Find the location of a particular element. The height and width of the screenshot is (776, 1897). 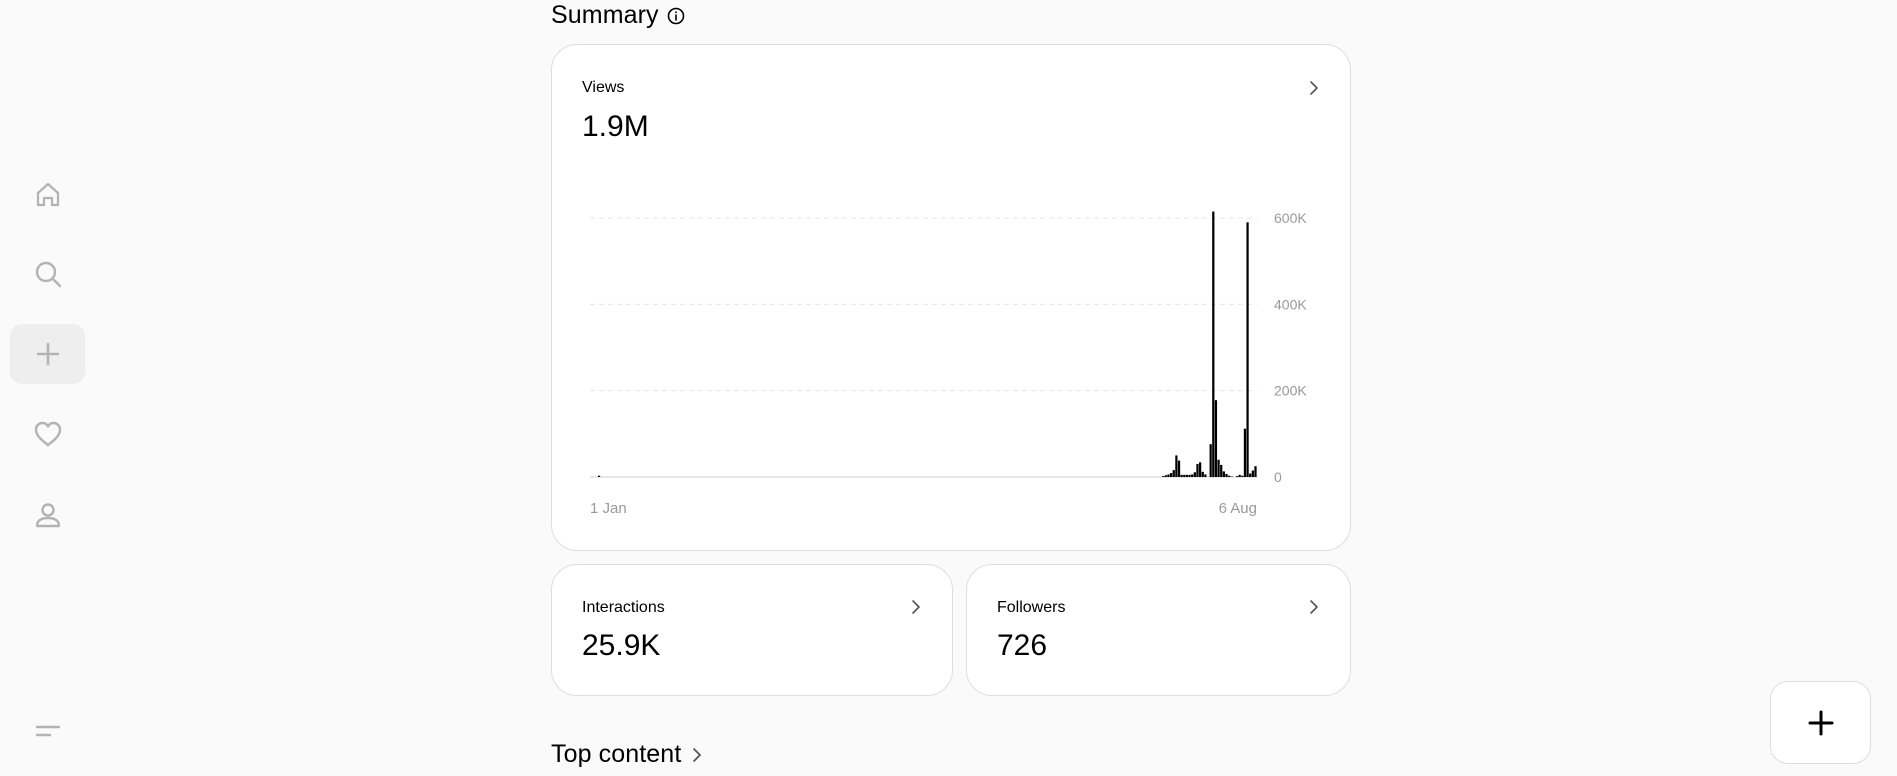

search-icon is located at coordinates (48, 274).